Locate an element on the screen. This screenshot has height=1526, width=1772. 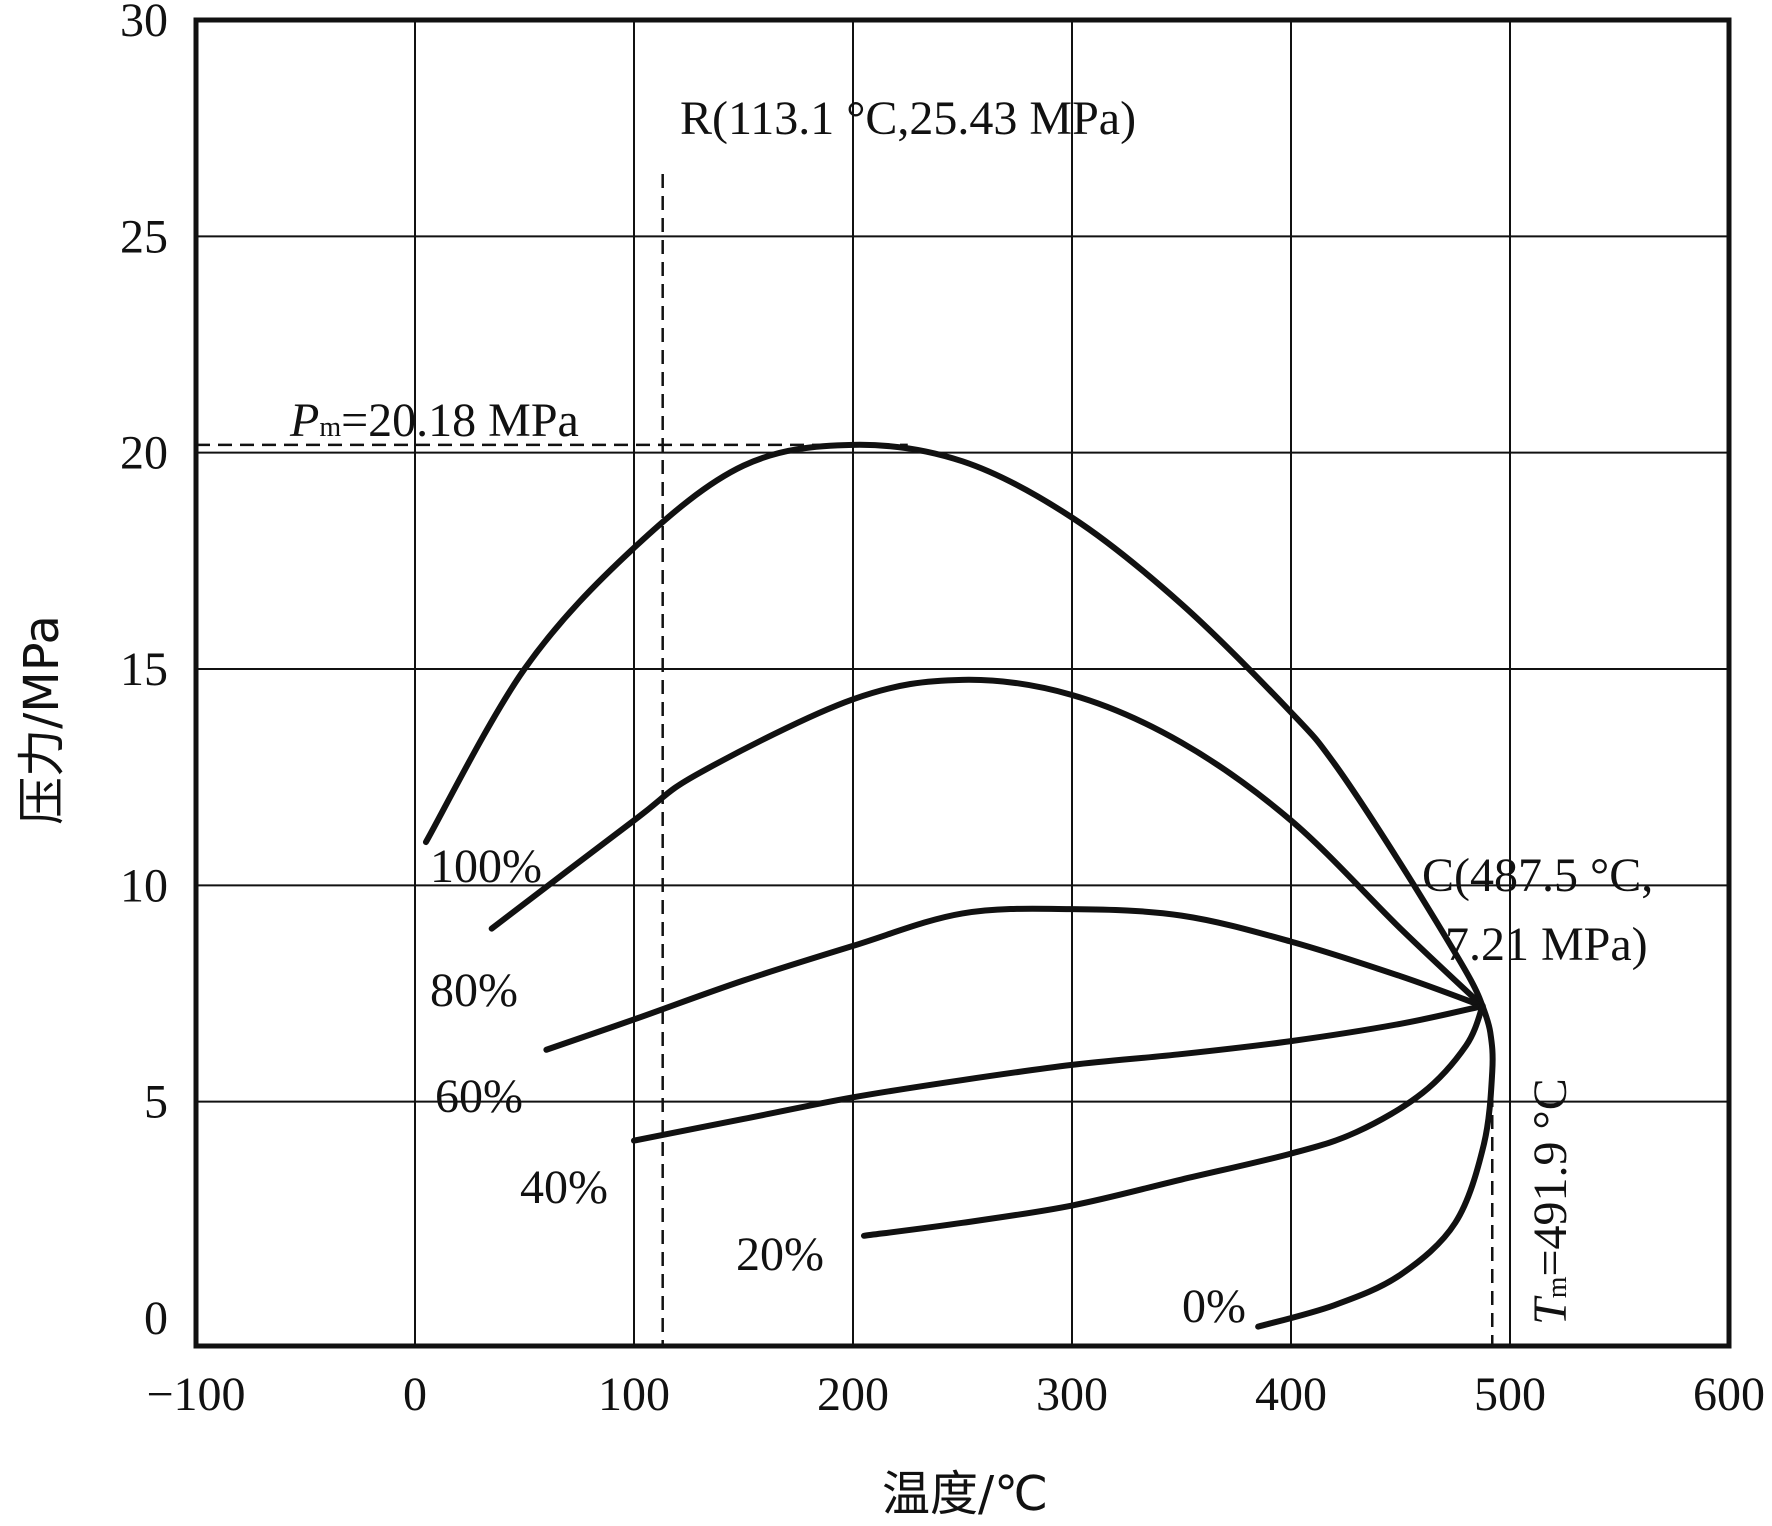
y-axis-title: 压力/MPa is located at coordinates (42, 720).